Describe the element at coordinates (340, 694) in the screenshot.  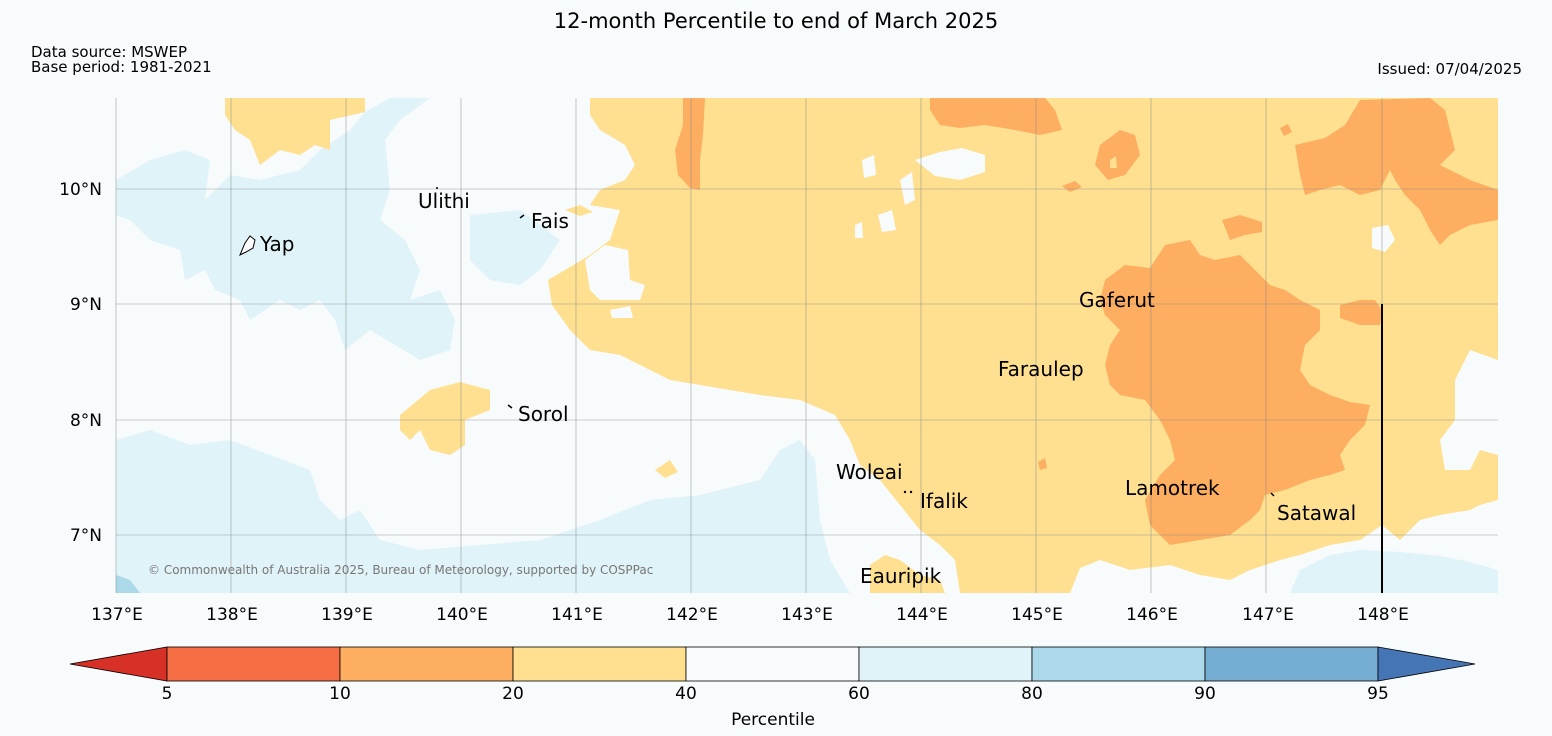
I see `colorbar-tick-label: 10` at that location.